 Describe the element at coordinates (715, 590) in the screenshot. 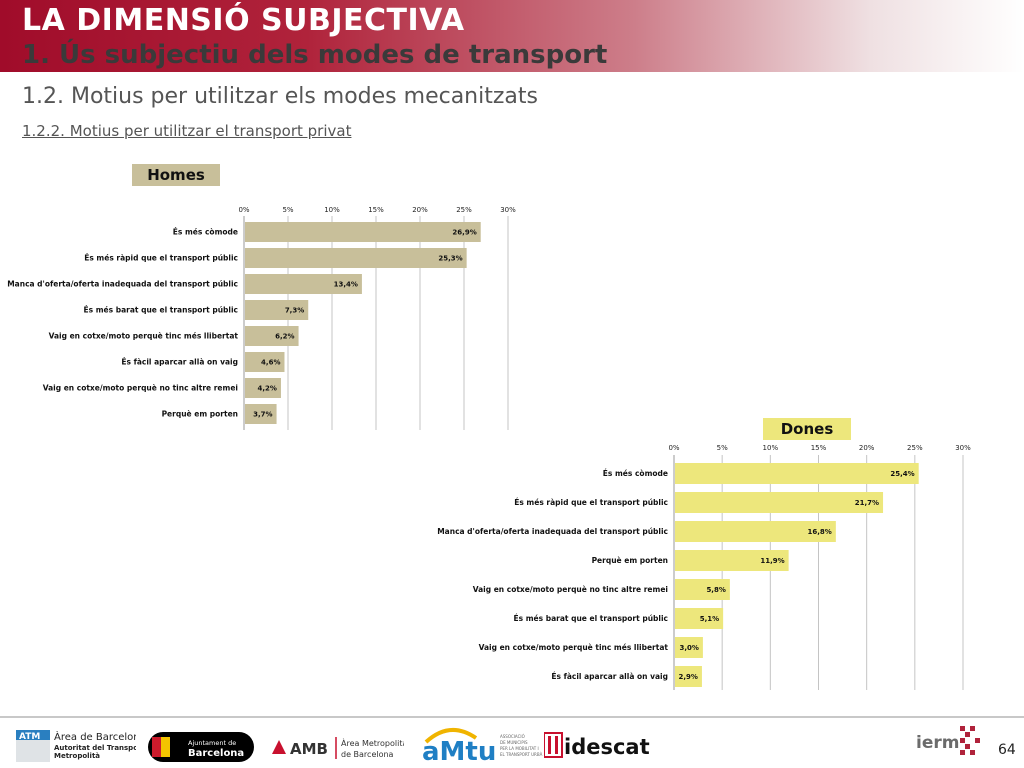

I see `dones-value-label: 5,8%` at that location.